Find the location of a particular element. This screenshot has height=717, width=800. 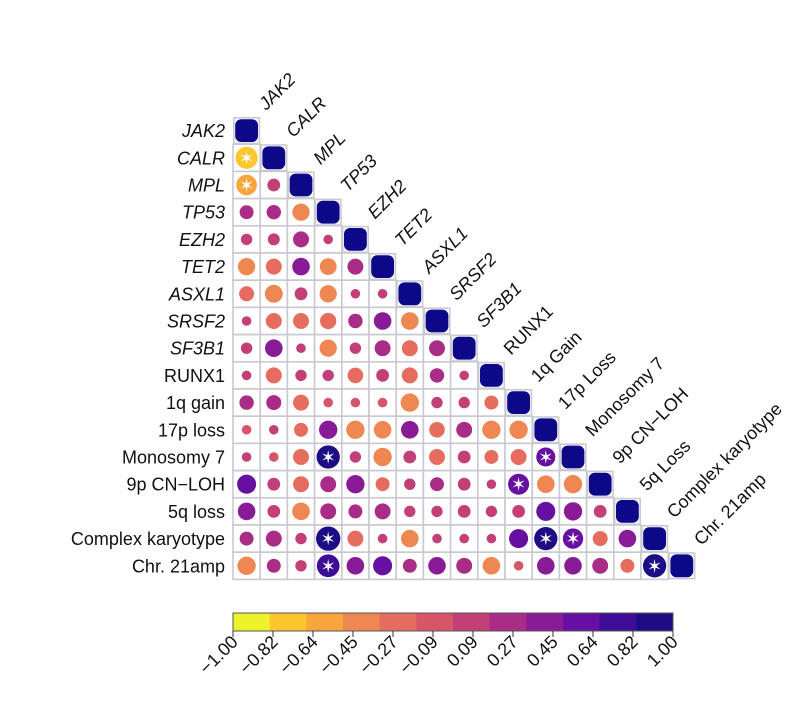

corr-circle-monosomy-7-srsf2 is located at coordinates (437, 457).